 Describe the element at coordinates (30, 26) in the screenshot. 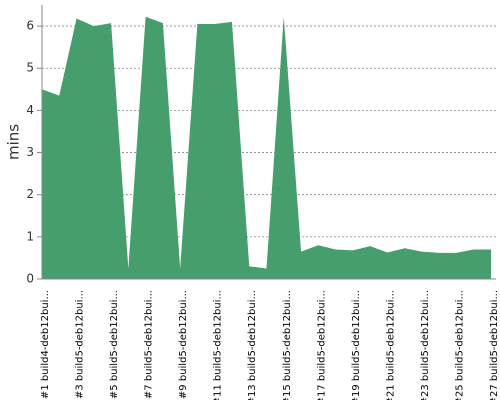

I see `y-tick-label: 6` at that location.